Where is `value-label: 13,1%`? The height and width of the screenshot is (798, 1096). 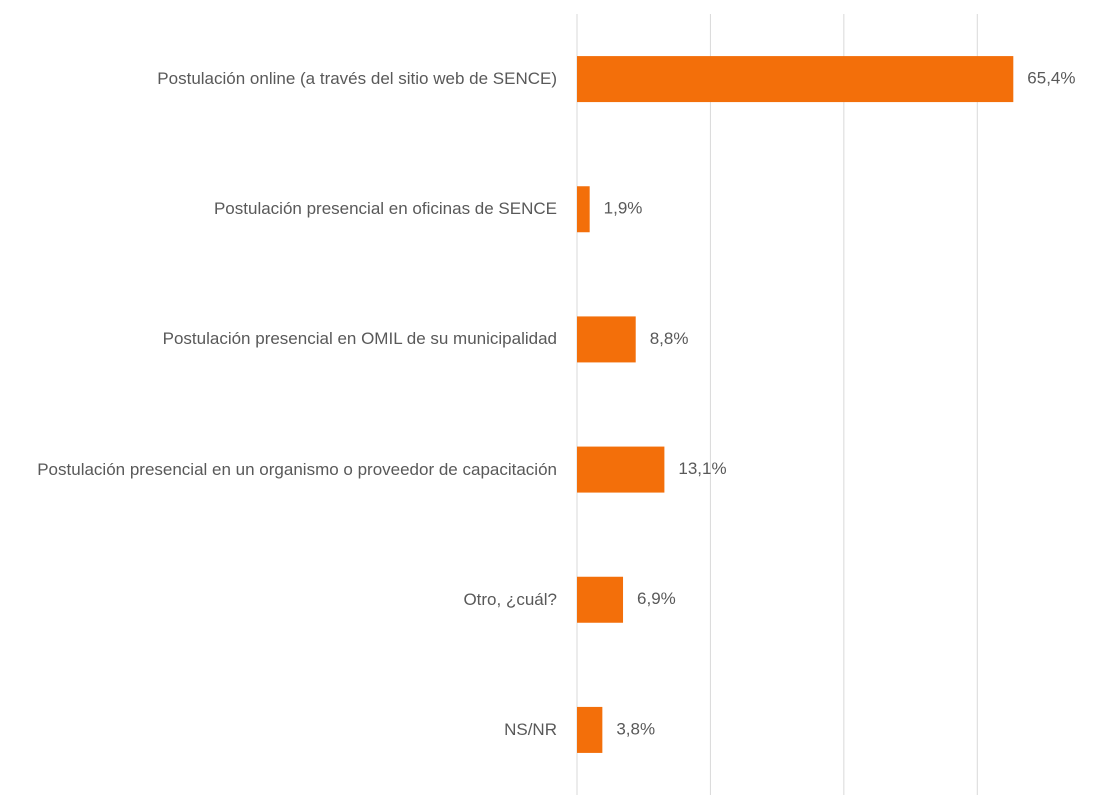 value-label: 13,1% is located at coordinates (702, 468).